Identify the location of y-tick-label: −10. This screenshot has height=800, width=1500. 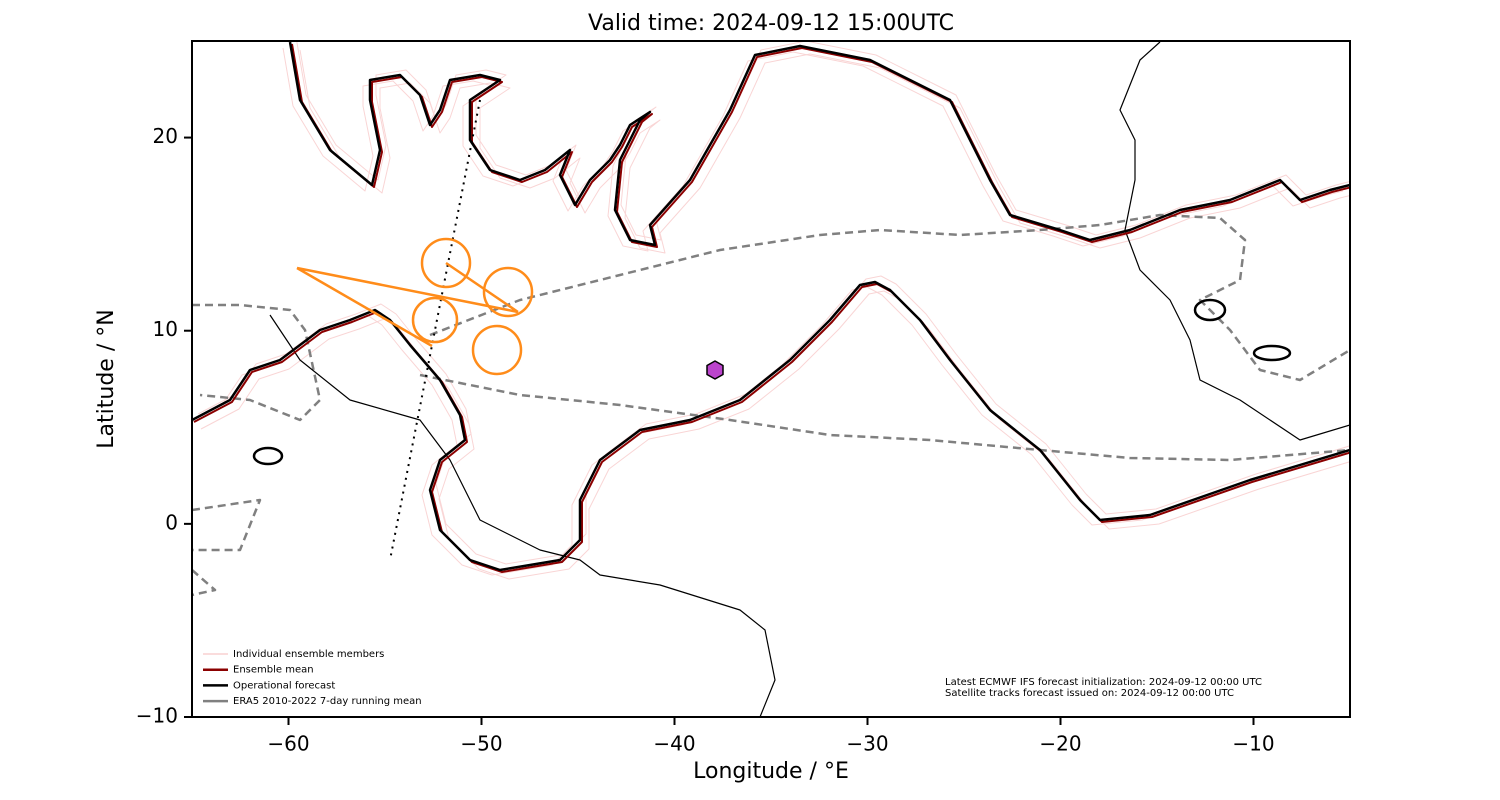
(157, 716).